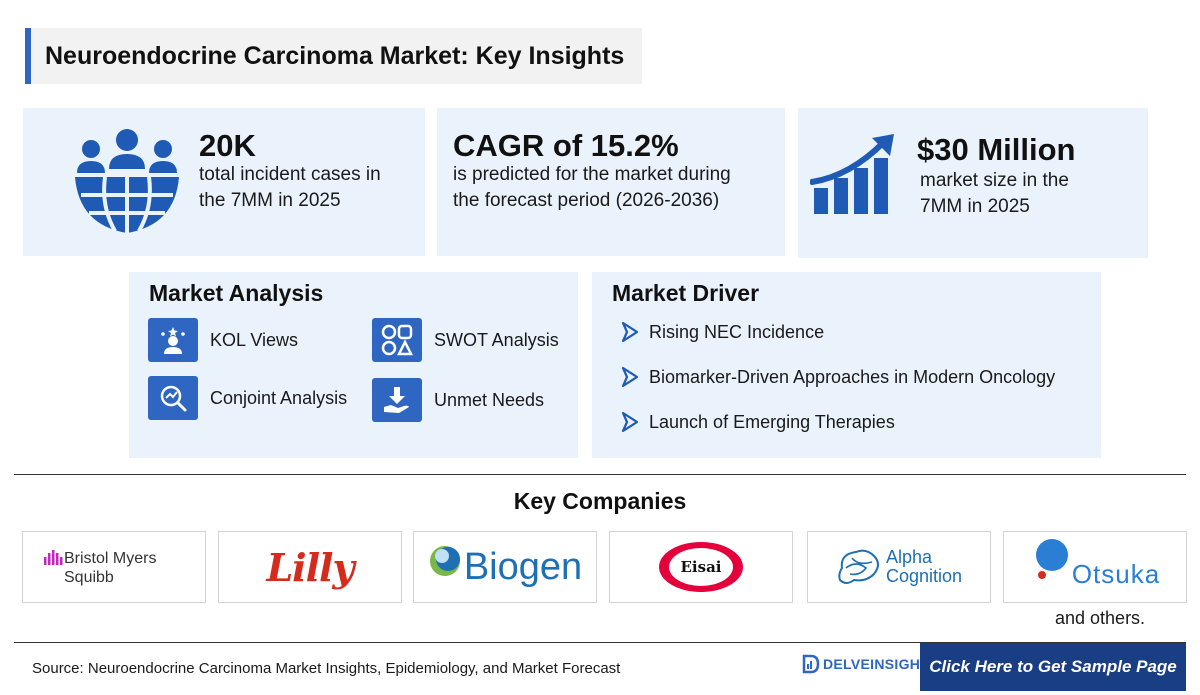  Describe the element at coordinates (100, 568) in the screenshot. I see `bms-mark-icon: Bristol Myers Squibb` at that location.